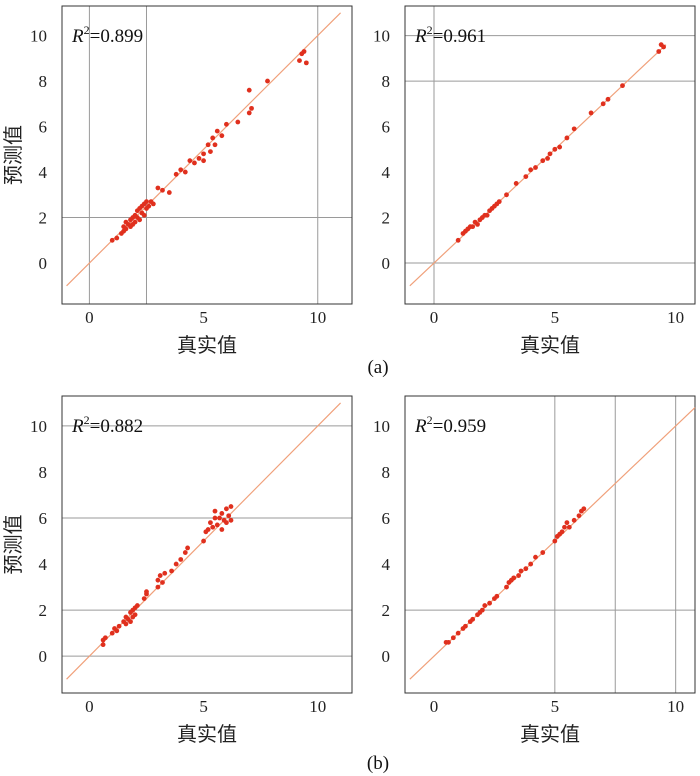 This screenshot has height=776, width=700. Describe the element at coordinates (107, 35) in the screenshot. I see `r-squared-annotation: R2=0.899` at that location.